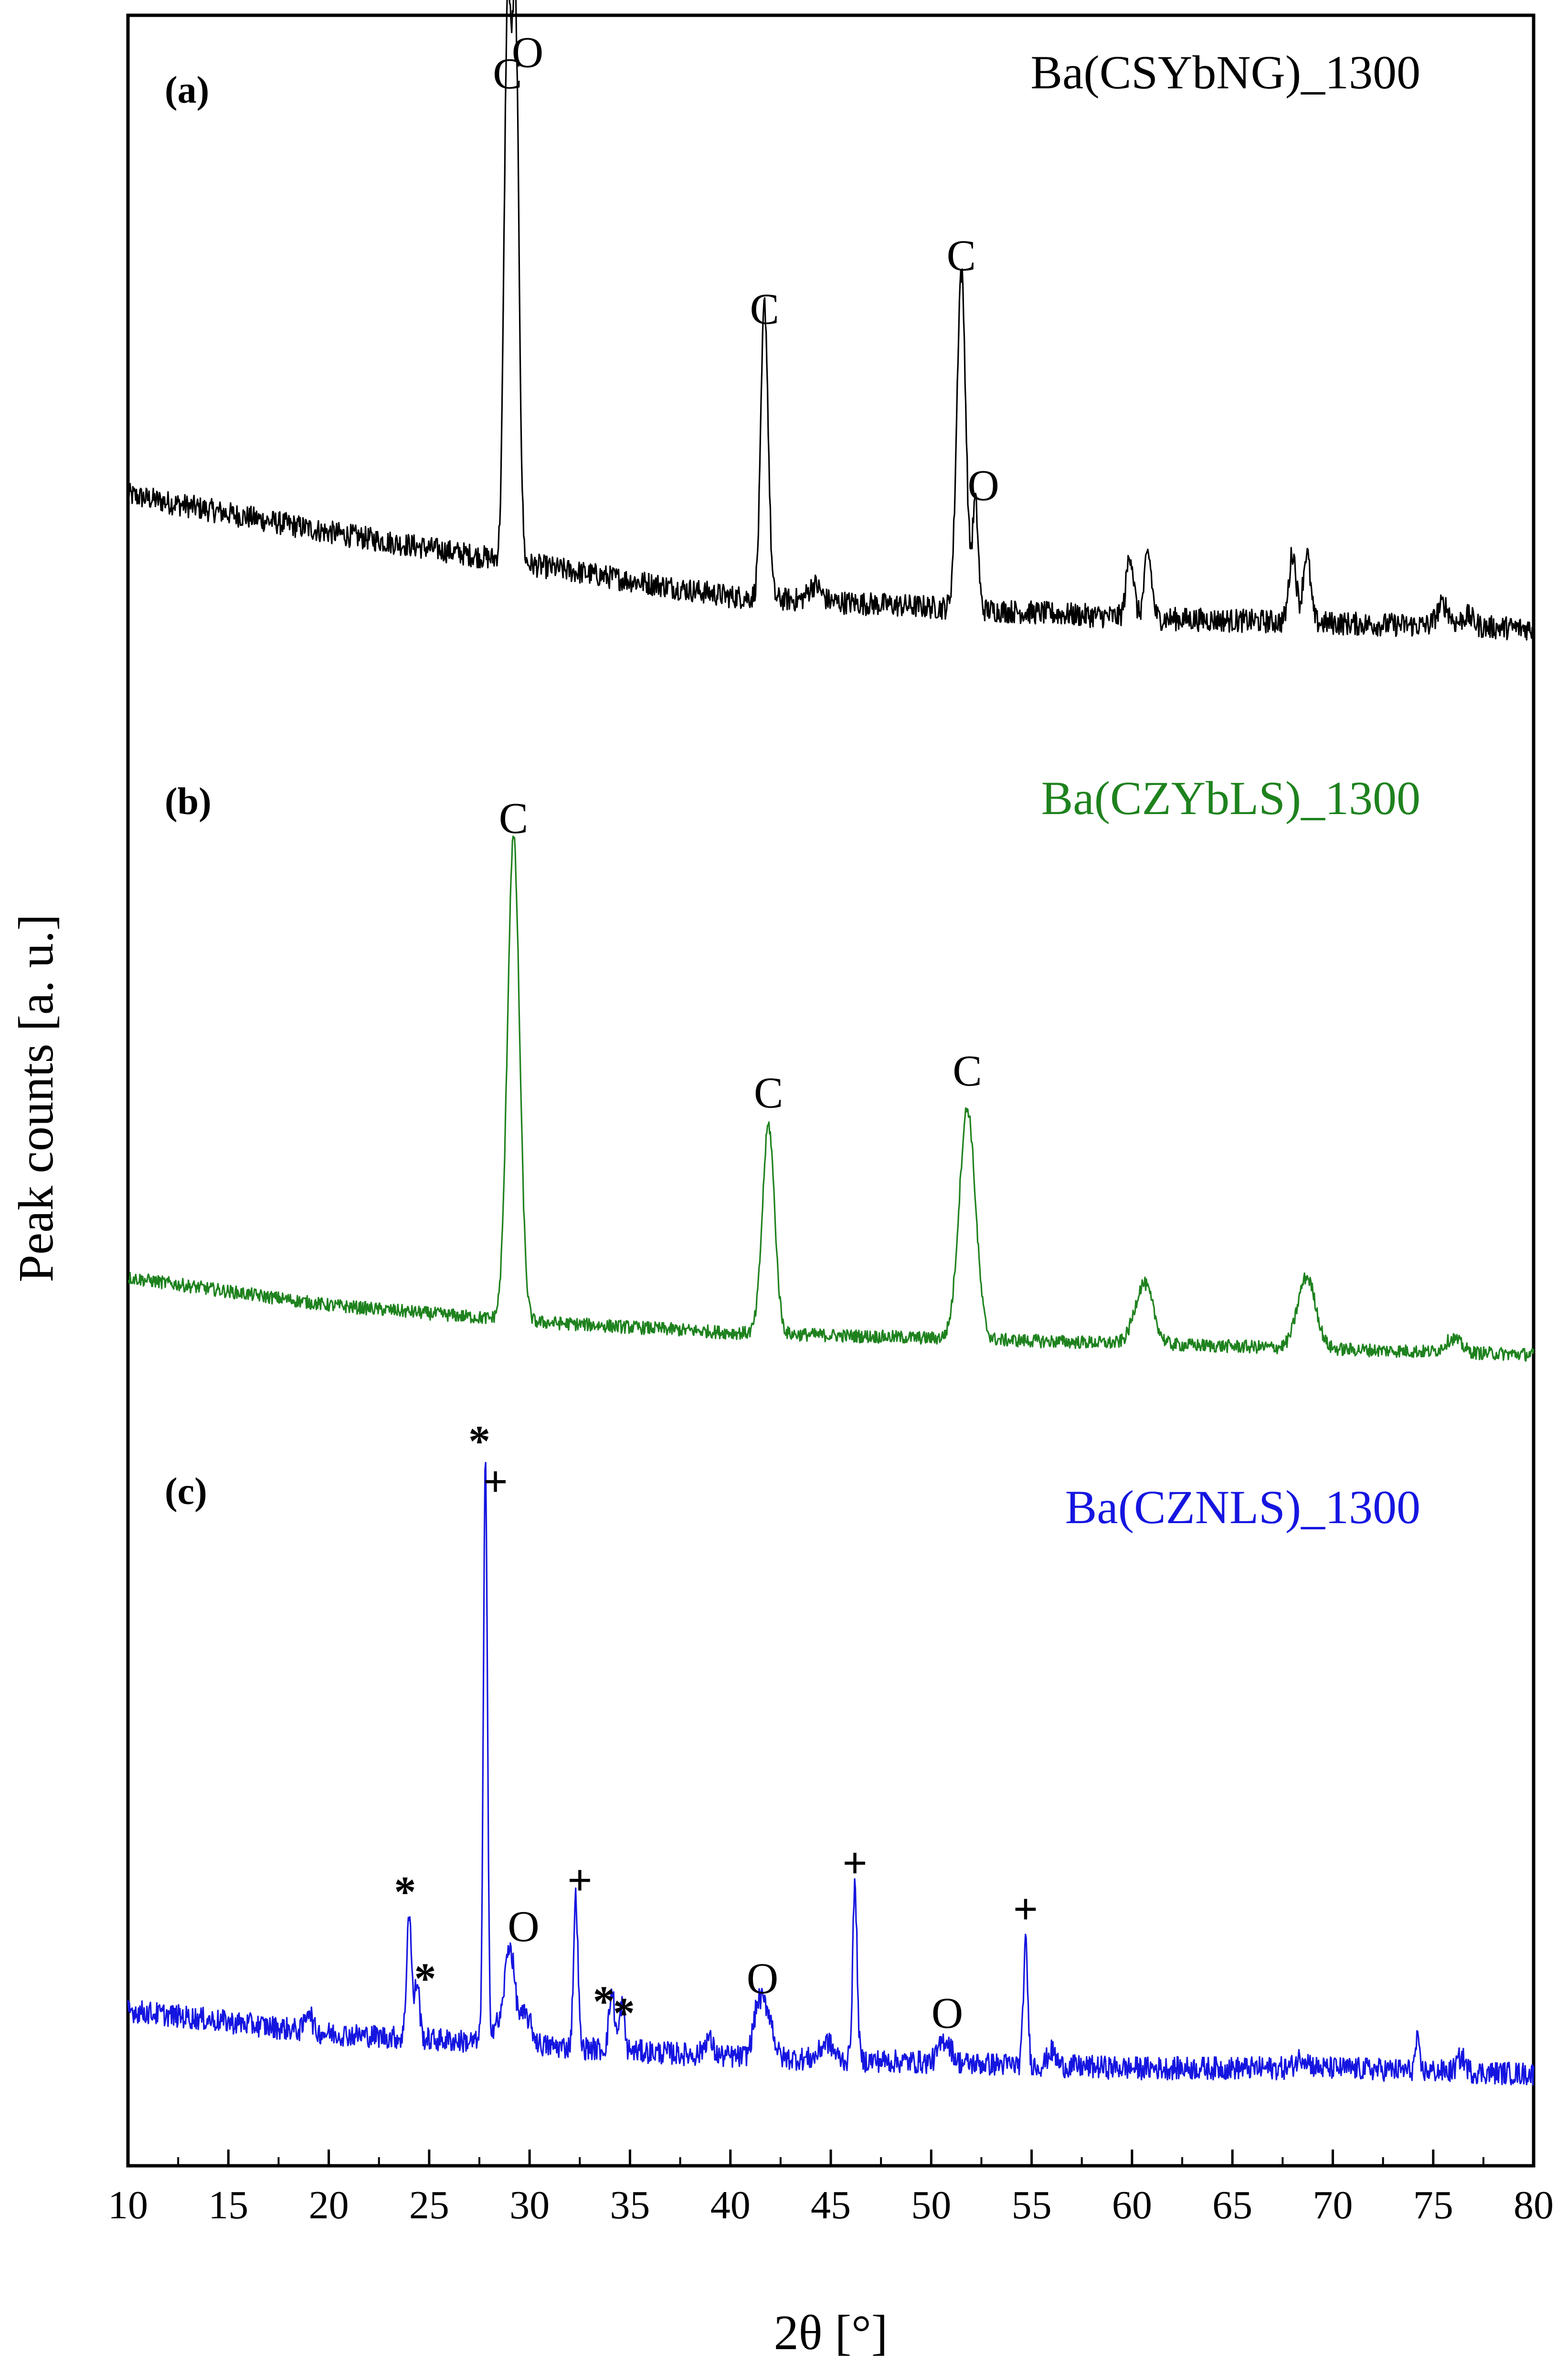 Image resolution: width=1568 pixels, height=2373 pixels. What do you see at coordinates (831, 2158) in the screenshot?
I see `x-axis-ticks` at bounding box center [831, 2158].